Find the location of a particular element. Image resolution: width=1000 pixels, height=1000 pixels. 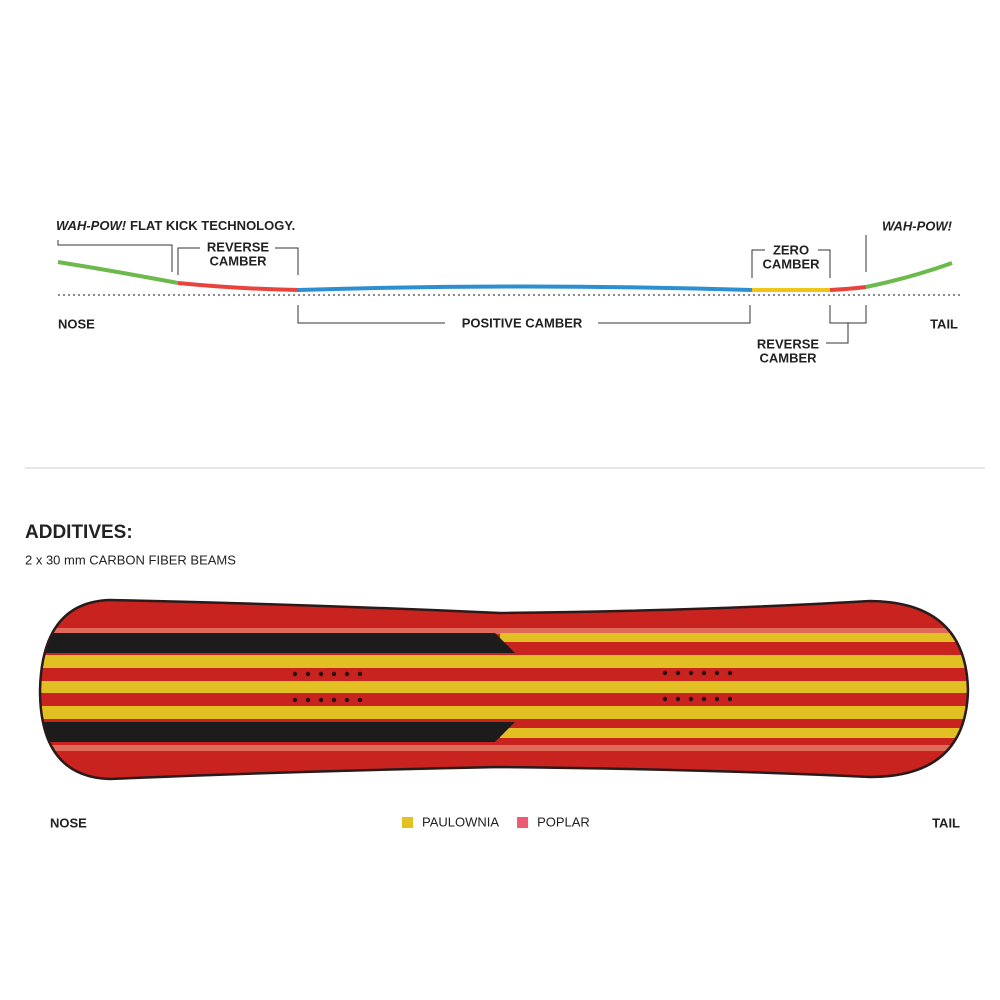

reverse-right is located at coordinates (848, 288).